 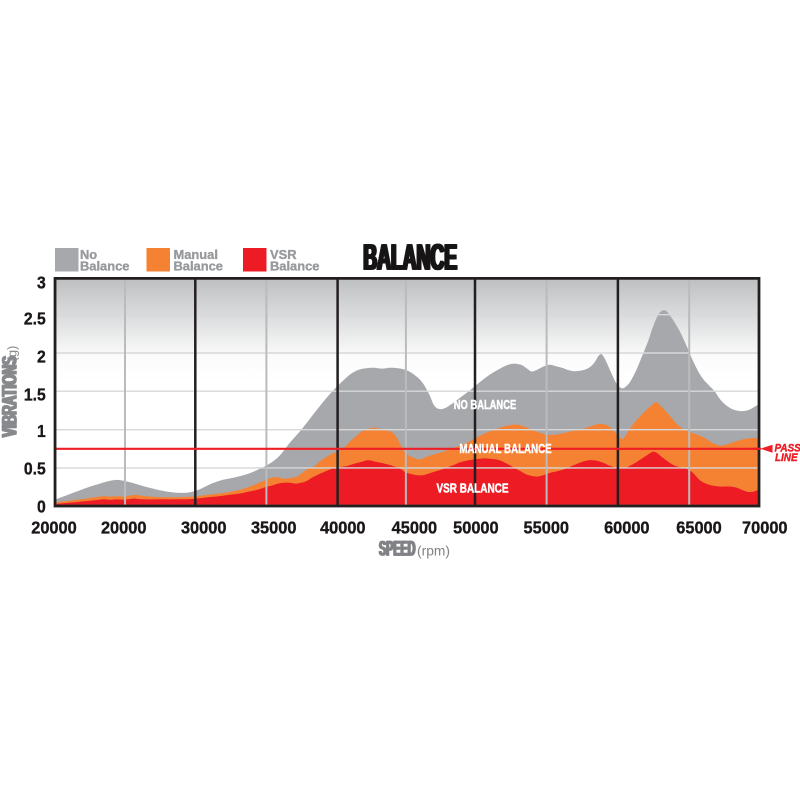 What do you see at coordinates (764, 528) in the screenshot?
I see `svg-text: 70000` at bounding box center [764, 528].